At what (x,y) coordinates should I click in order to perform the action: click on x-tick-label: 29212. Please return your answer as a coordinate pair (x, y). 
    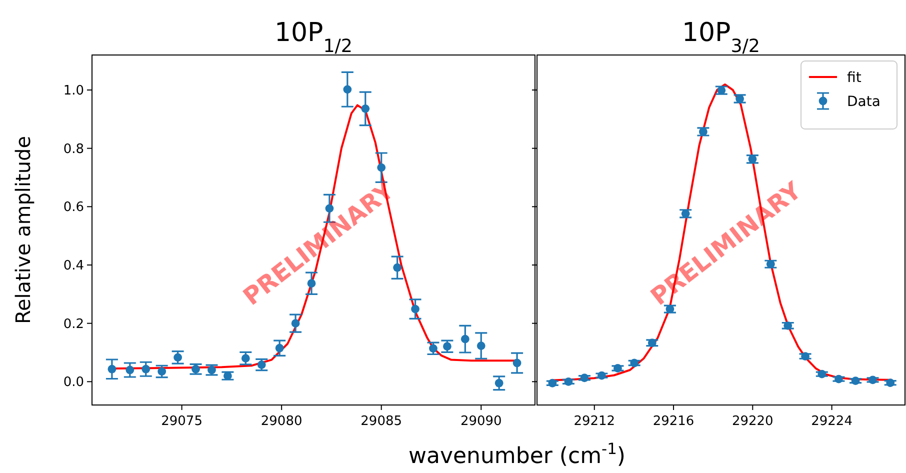
    Looking at the image, I should click on (595, 421).